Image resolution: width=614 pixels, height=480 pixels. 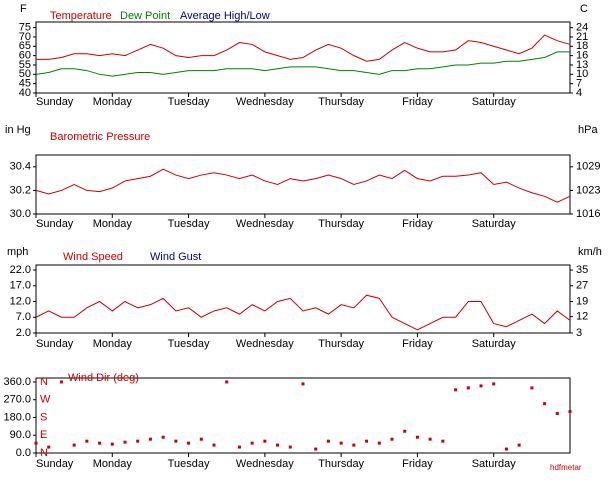 I want to click on y-tick-label: 90.0, so click(x=20, y=435).